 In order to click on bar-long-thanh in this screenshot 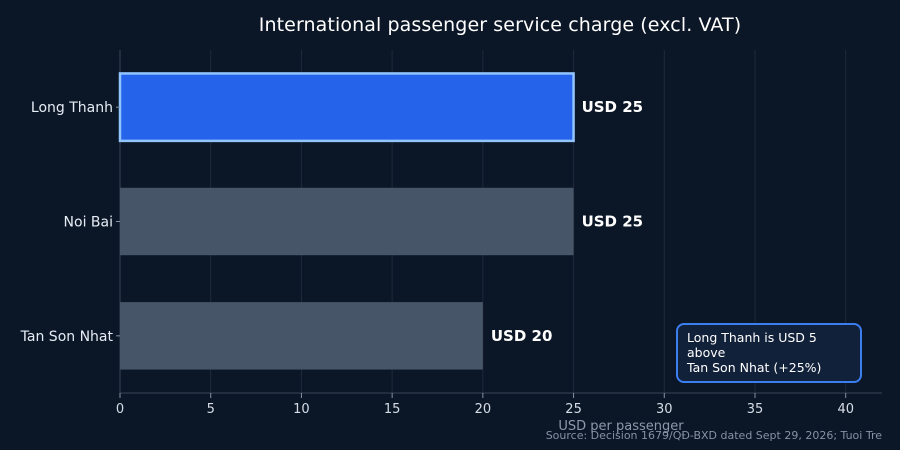, I will do `click(346, 107)`.